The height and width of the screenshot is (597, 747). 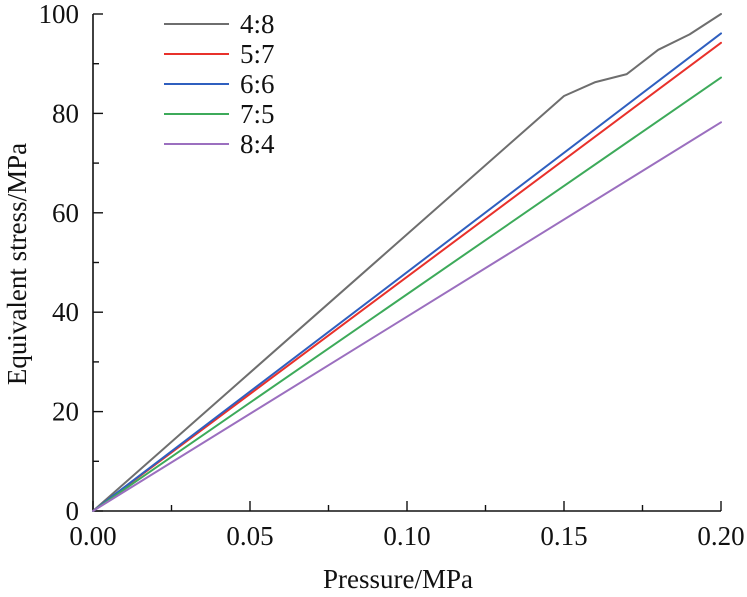 What do you see at coordinates (65, 312) in the screenshot?
I see `y-tick-label: 40` at bounding box center [65, 312].